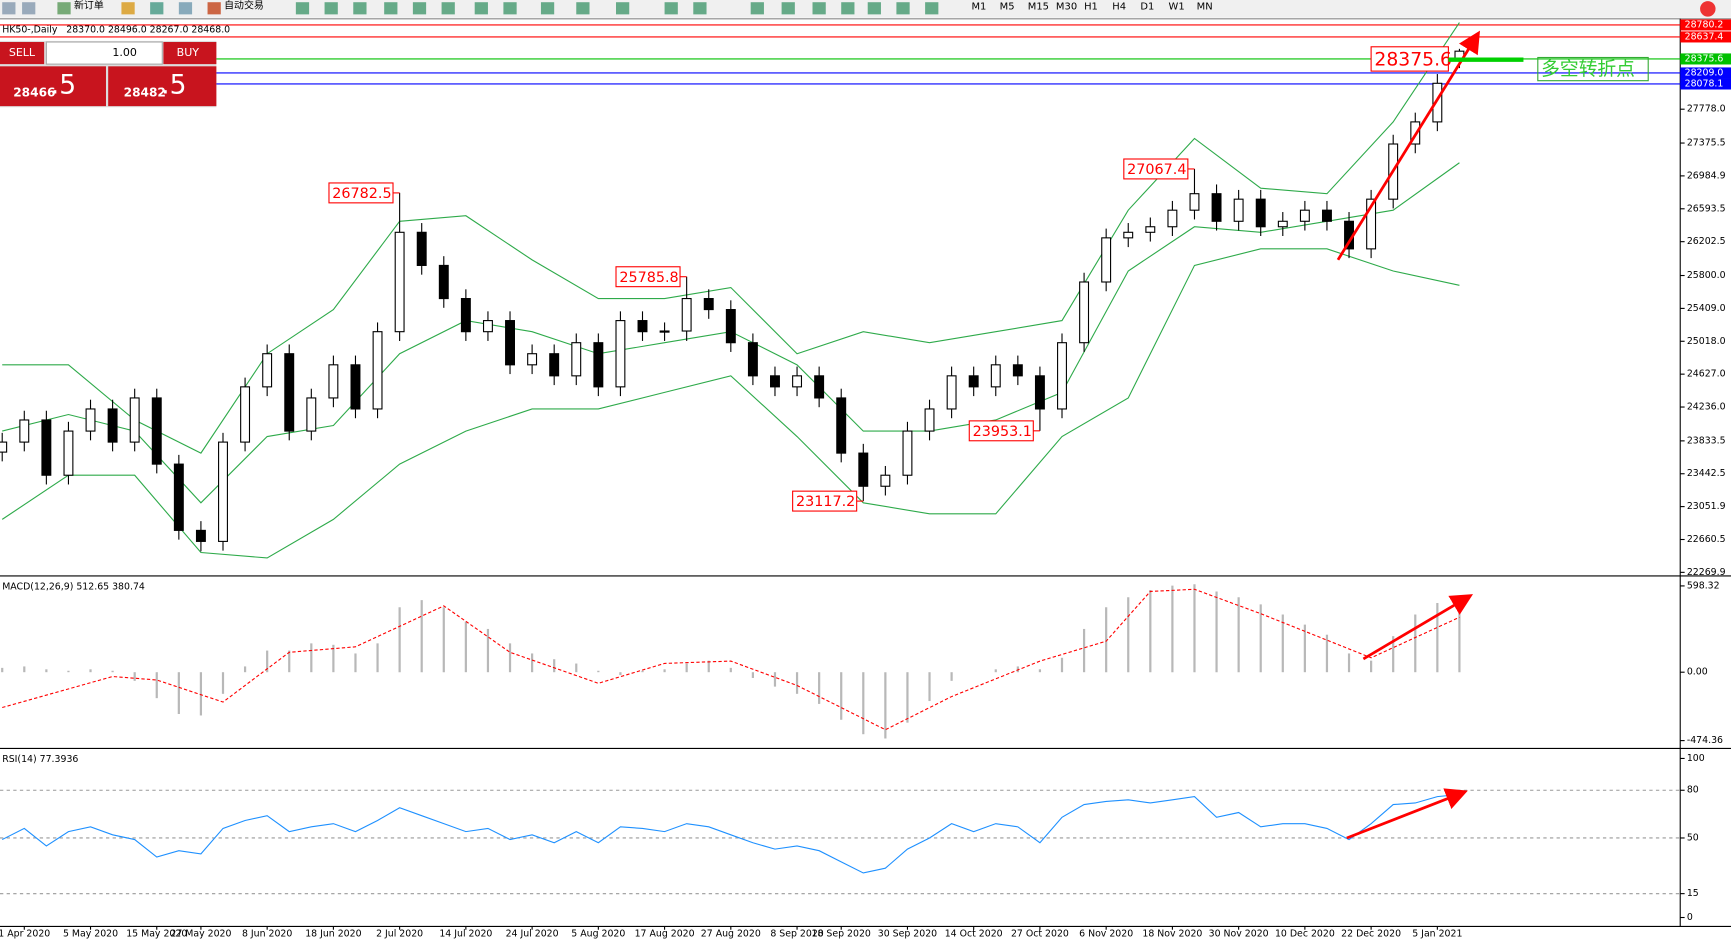  I want to click on y-tick-label: 27778.0, so click(1706, 109).